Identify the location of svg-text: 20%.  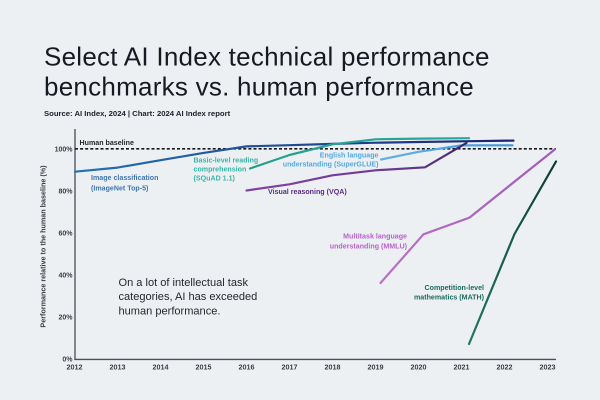
(65, 318).